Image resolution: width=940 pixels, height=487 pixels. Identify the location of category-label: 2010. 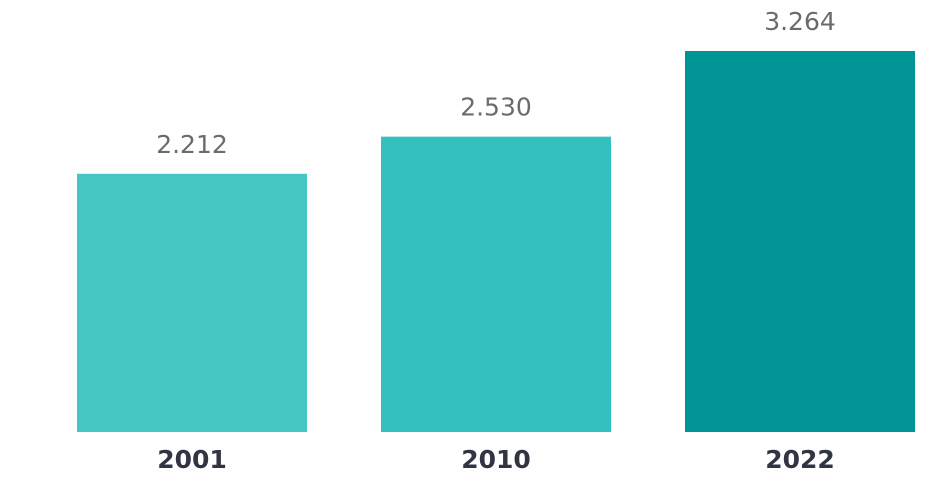
(496, 459).